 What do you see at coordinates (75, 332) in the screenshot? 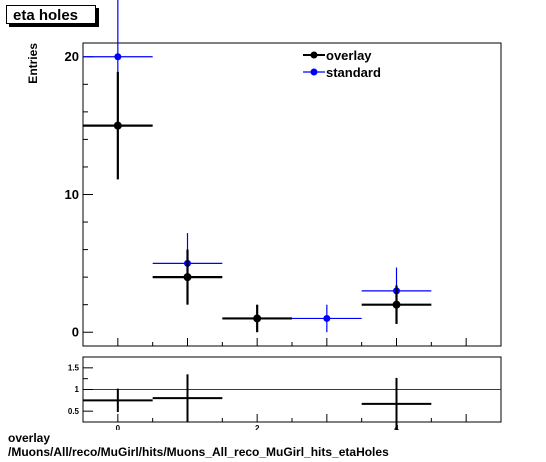
I see `main-y-tick-label: 0` at bounding box center [75, 332].